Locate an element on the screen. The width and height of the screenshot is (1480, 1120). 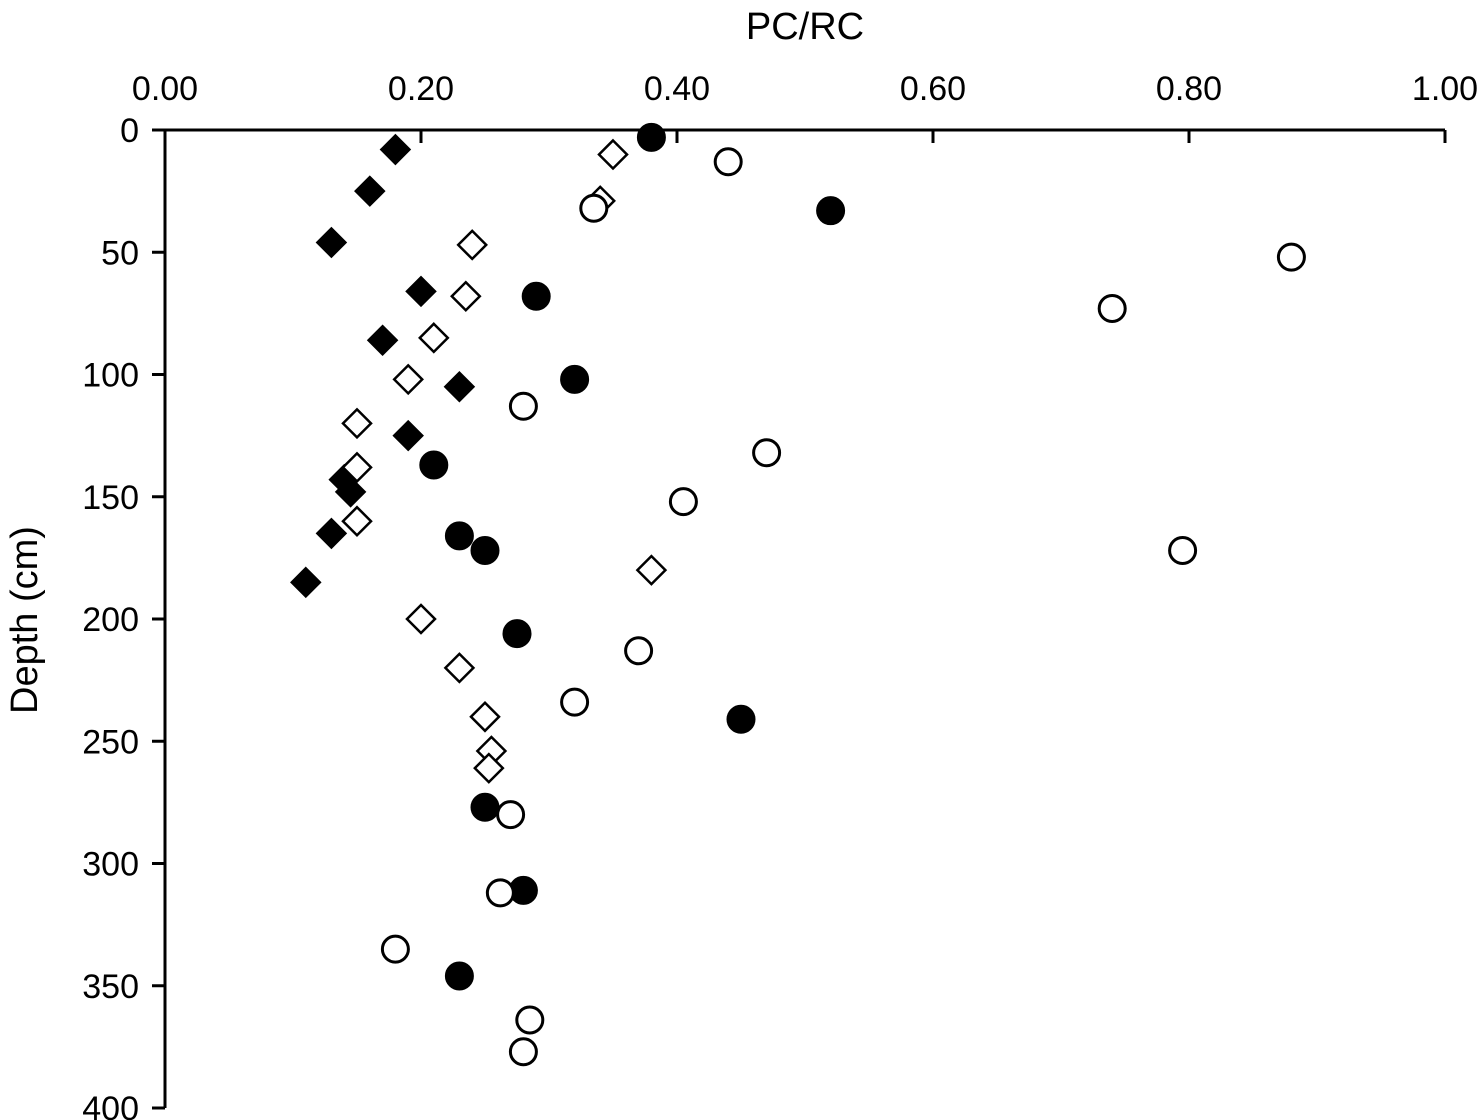
x-tick-label: 0.80 is located at coordinates (1189, 89).